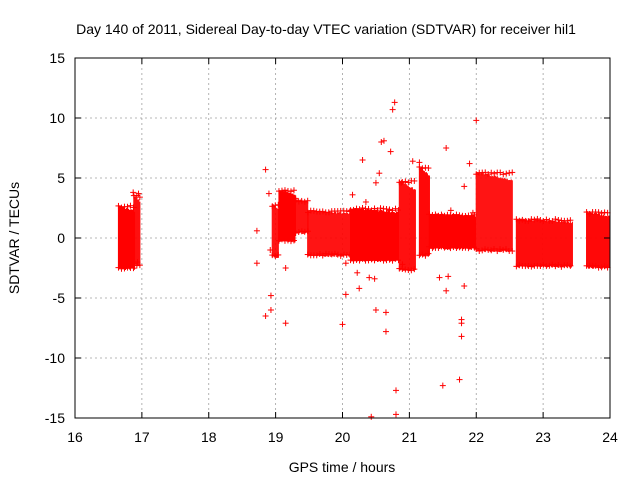  I want to click on y-tick-label: 15, so click(57, 58).